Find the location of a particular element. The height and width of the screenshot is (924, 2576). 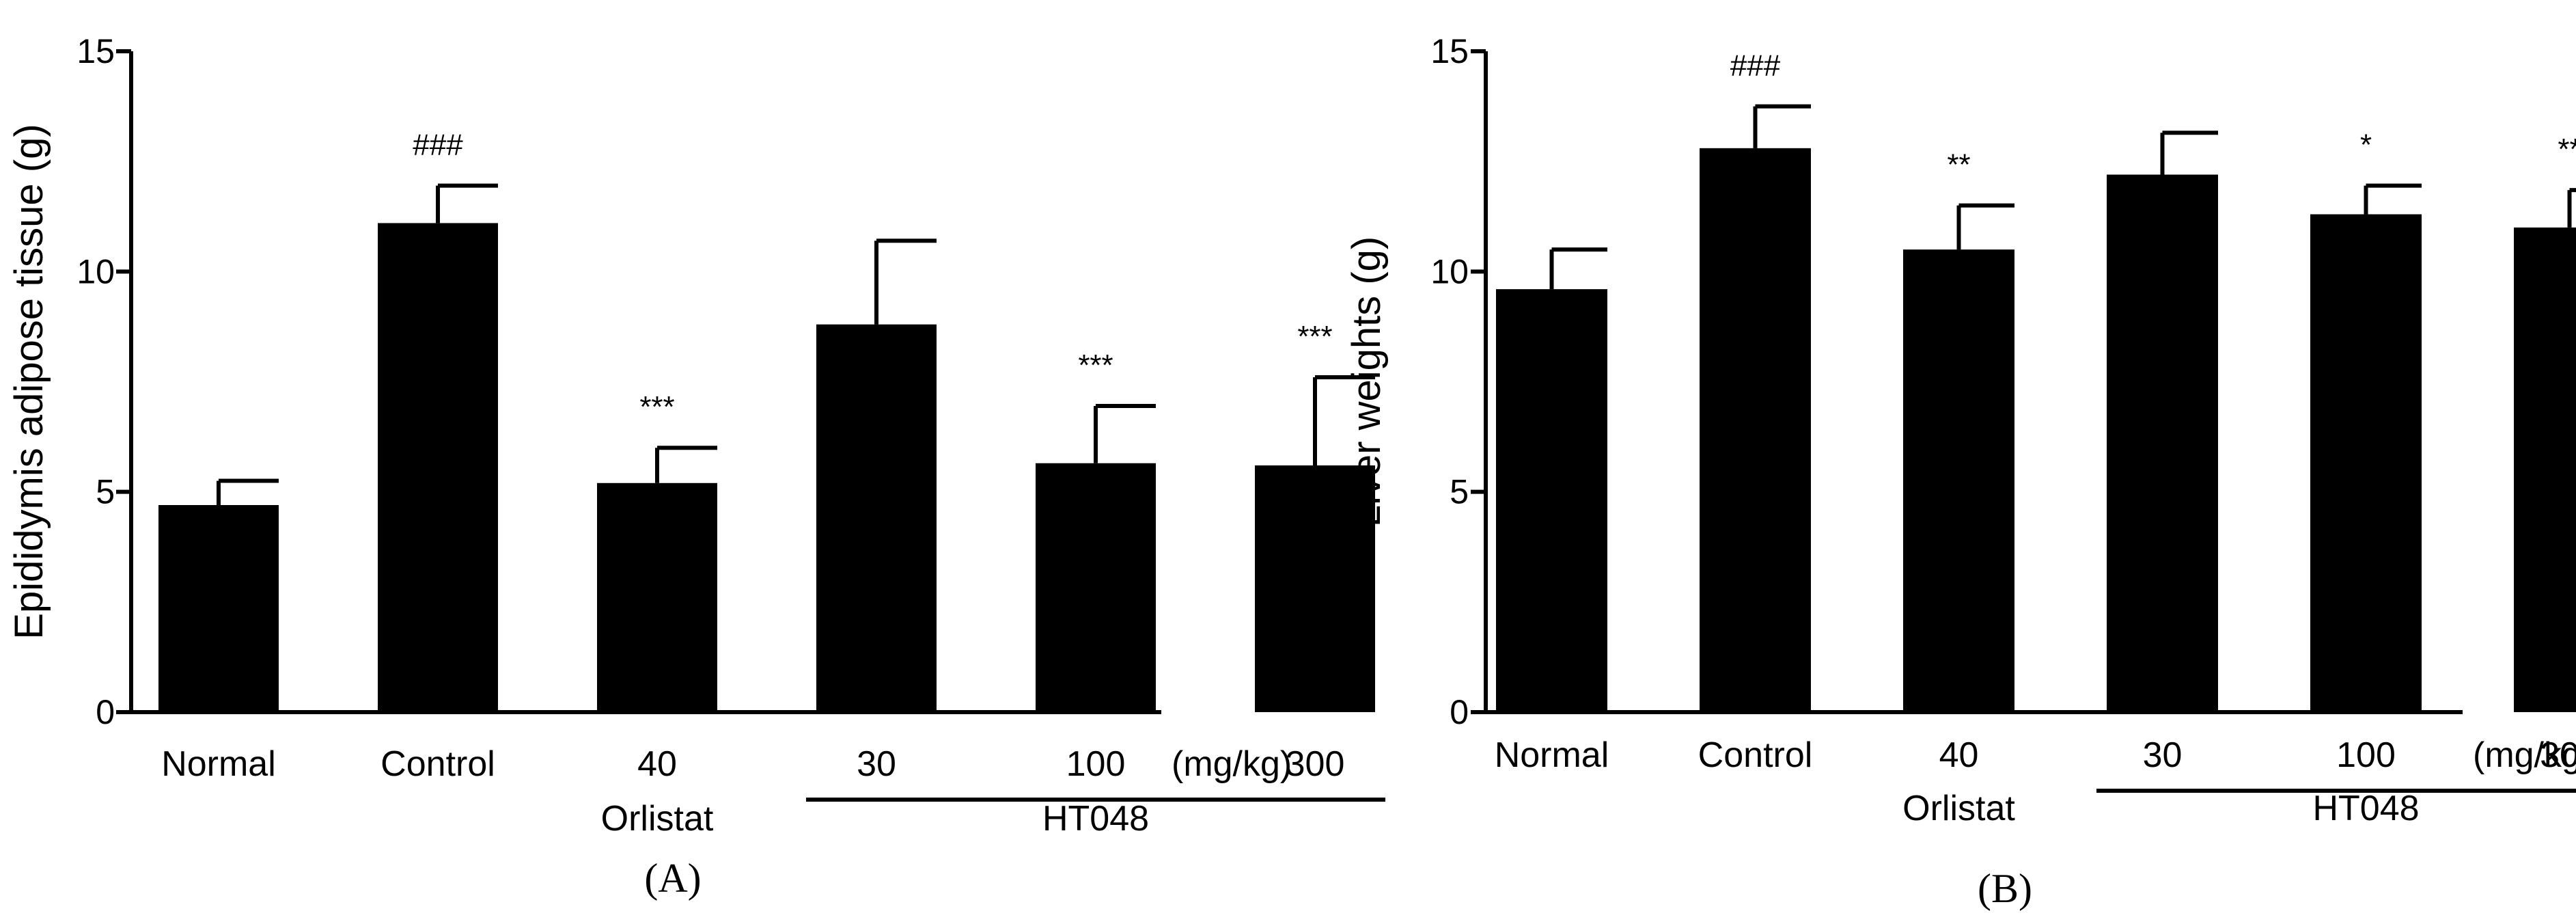

panel-label: (B) is located at coordinates (2005, 888).